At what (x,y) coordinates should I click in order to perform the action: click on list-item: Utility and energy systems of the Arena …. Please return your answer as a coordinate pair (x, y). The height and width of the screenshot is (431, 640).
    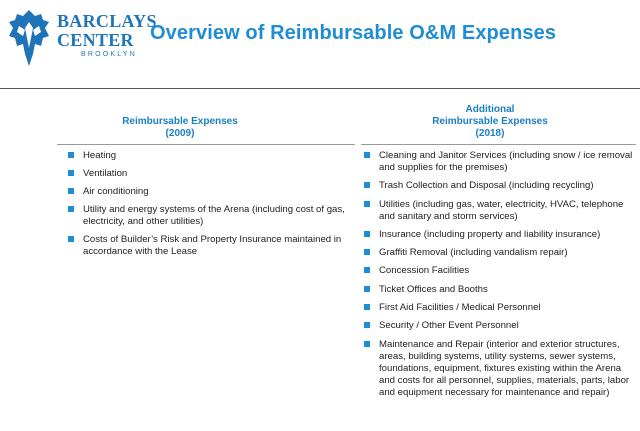
    Looking at the image, I should click on (213, 216).